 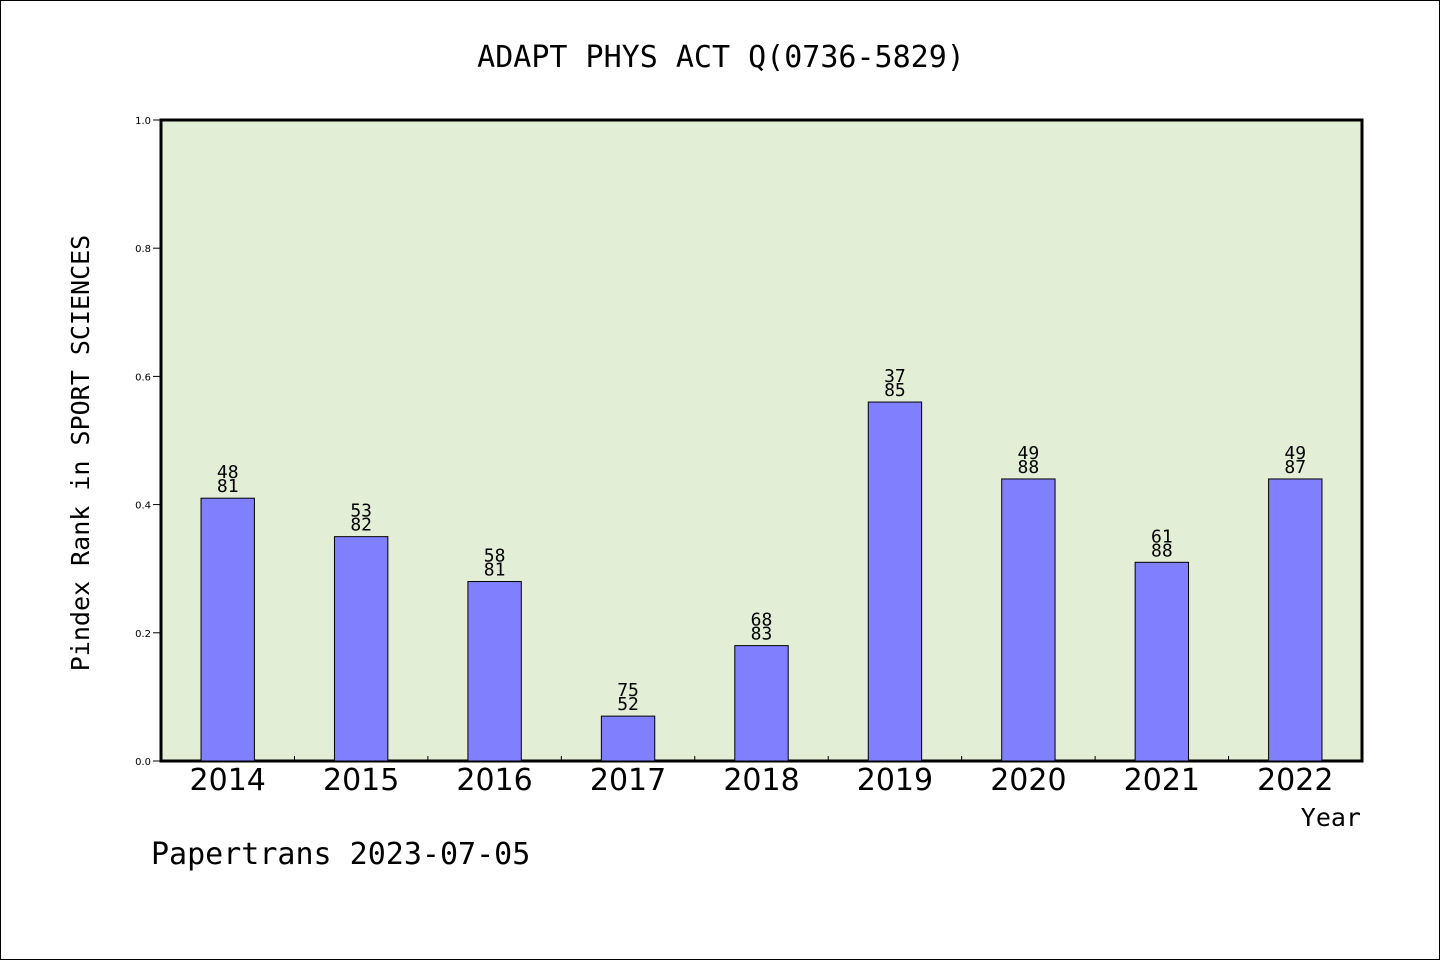 What do you see at coordinates (628, 780) in the screenshot?
I see `x-tick-label: 2017` at bounding box center [628, 780].